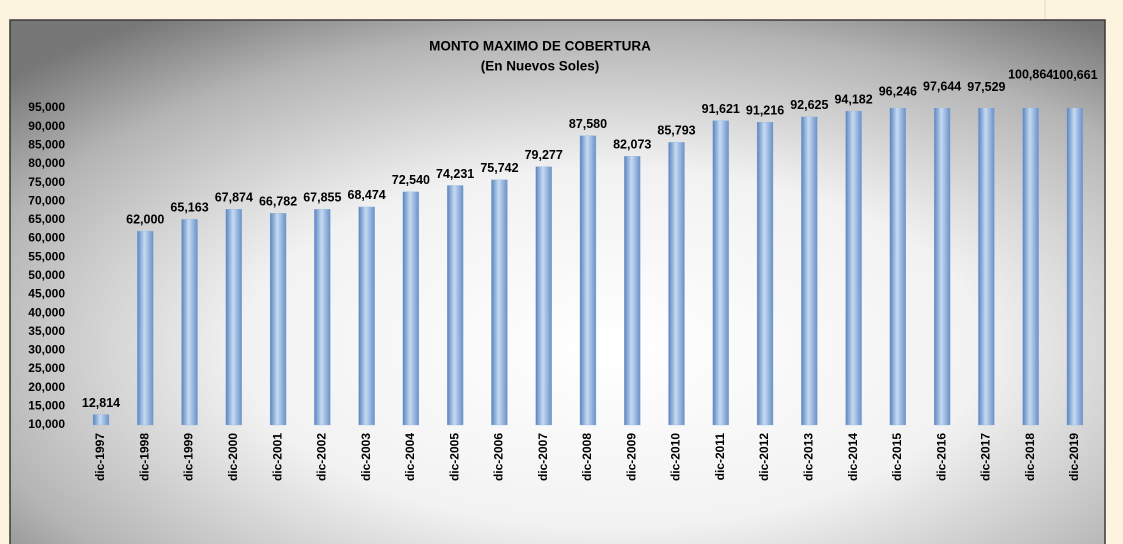 This screenshot has width=1123, height=544. Describe the element at coordinates (278, 202) in the screenshot. I see `value-label: 66,782` at that location.